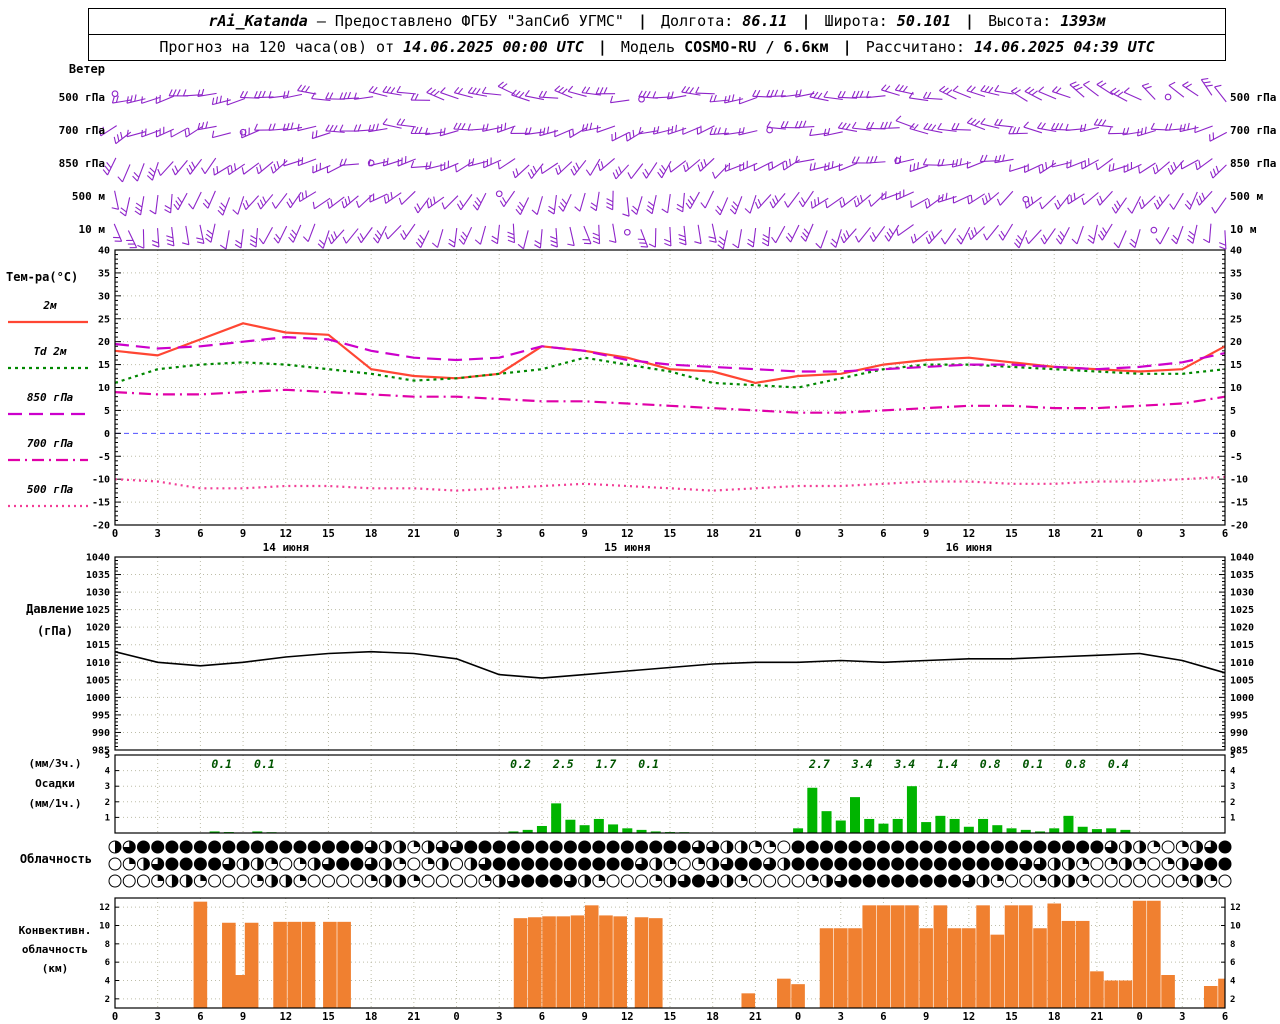  I want to click on latitude-label: Широта:, so click(856, 21).